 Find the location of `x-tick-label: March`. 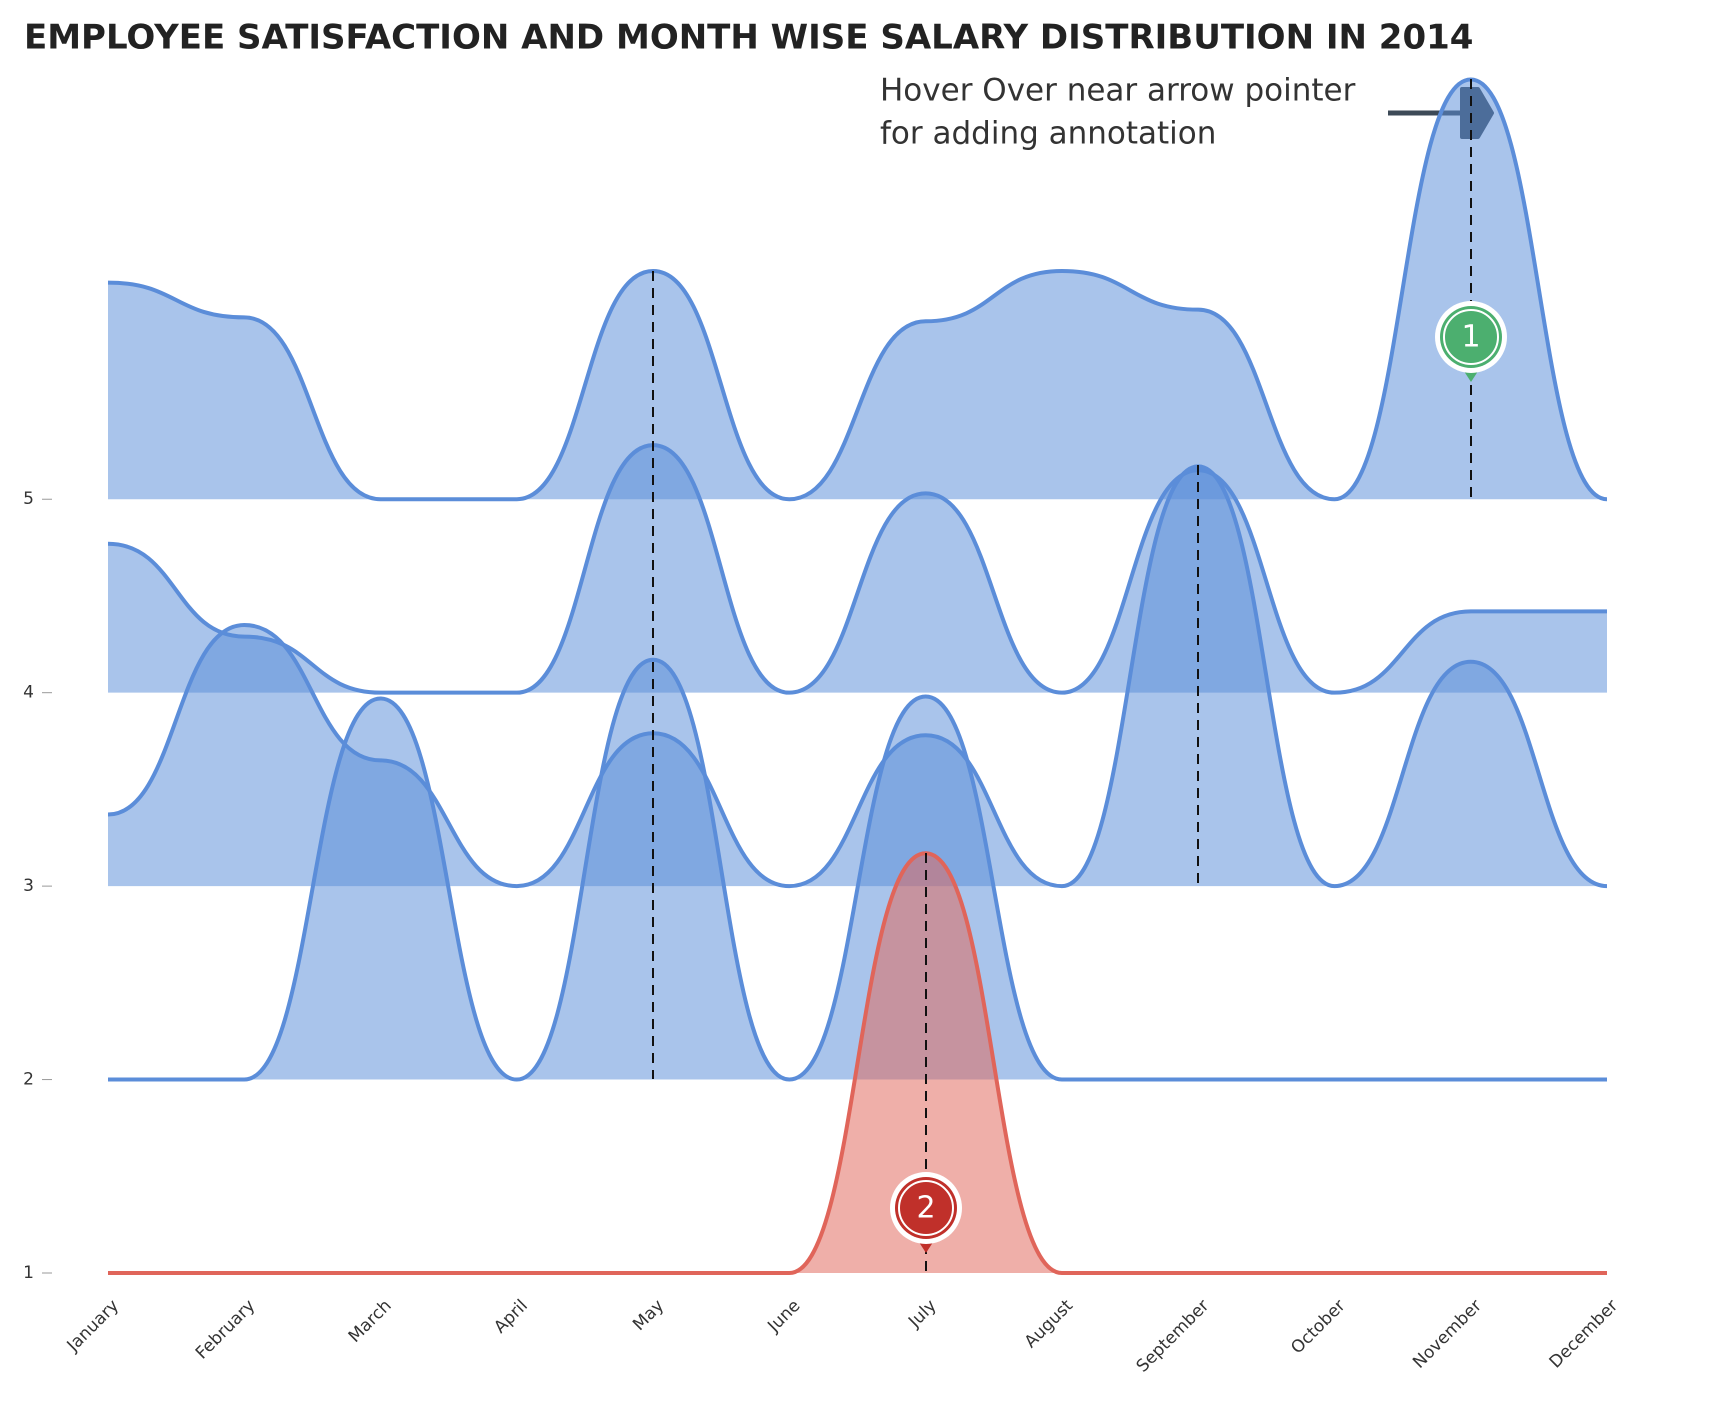

x-tick-label: March is located at coordinates (370, 1321).